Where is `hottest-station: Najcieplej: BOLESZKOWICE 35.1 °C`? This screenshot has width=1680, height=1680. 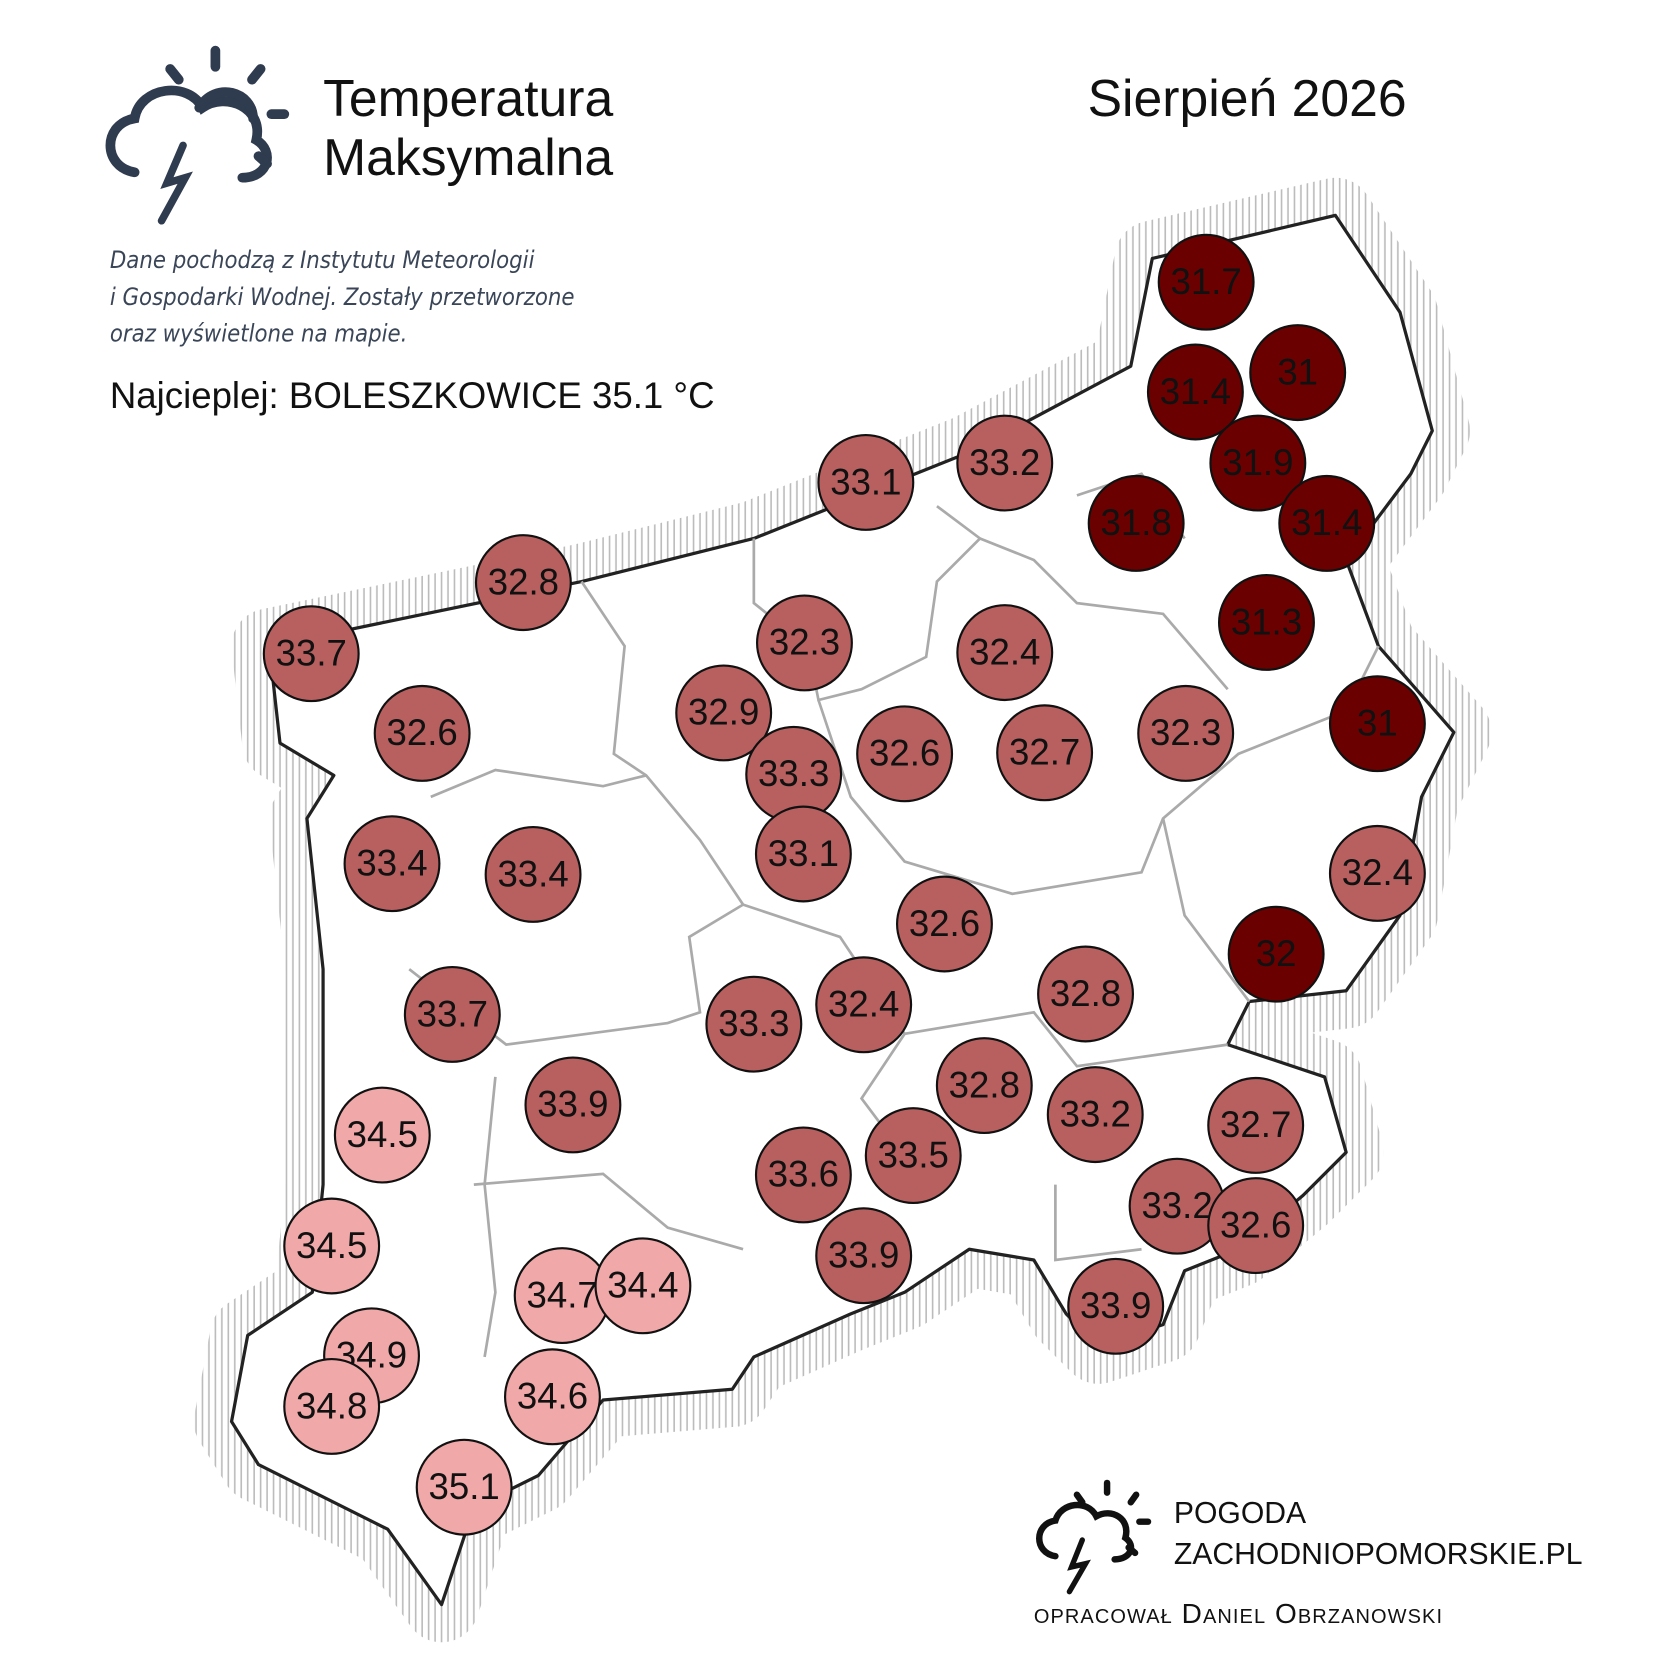
hottest-station: Najcieplej: BOLESZKOWICE 35.1 °C is located at coordinates (412, 395).